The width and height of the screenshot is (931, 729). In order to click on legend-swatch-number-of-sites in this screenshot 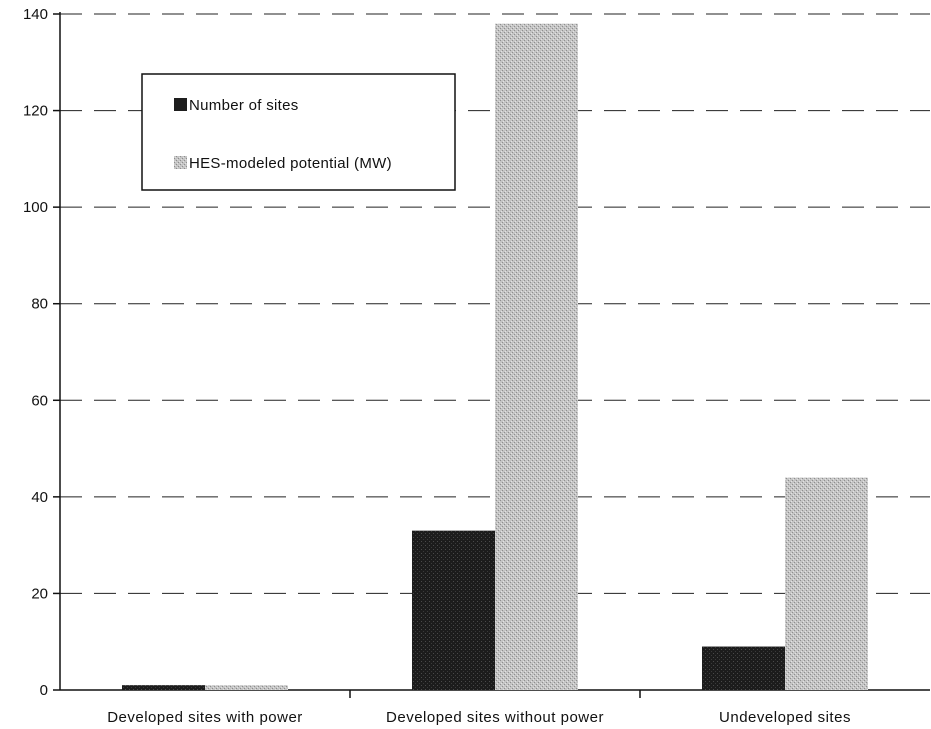, I will do `click(180, 104)`.